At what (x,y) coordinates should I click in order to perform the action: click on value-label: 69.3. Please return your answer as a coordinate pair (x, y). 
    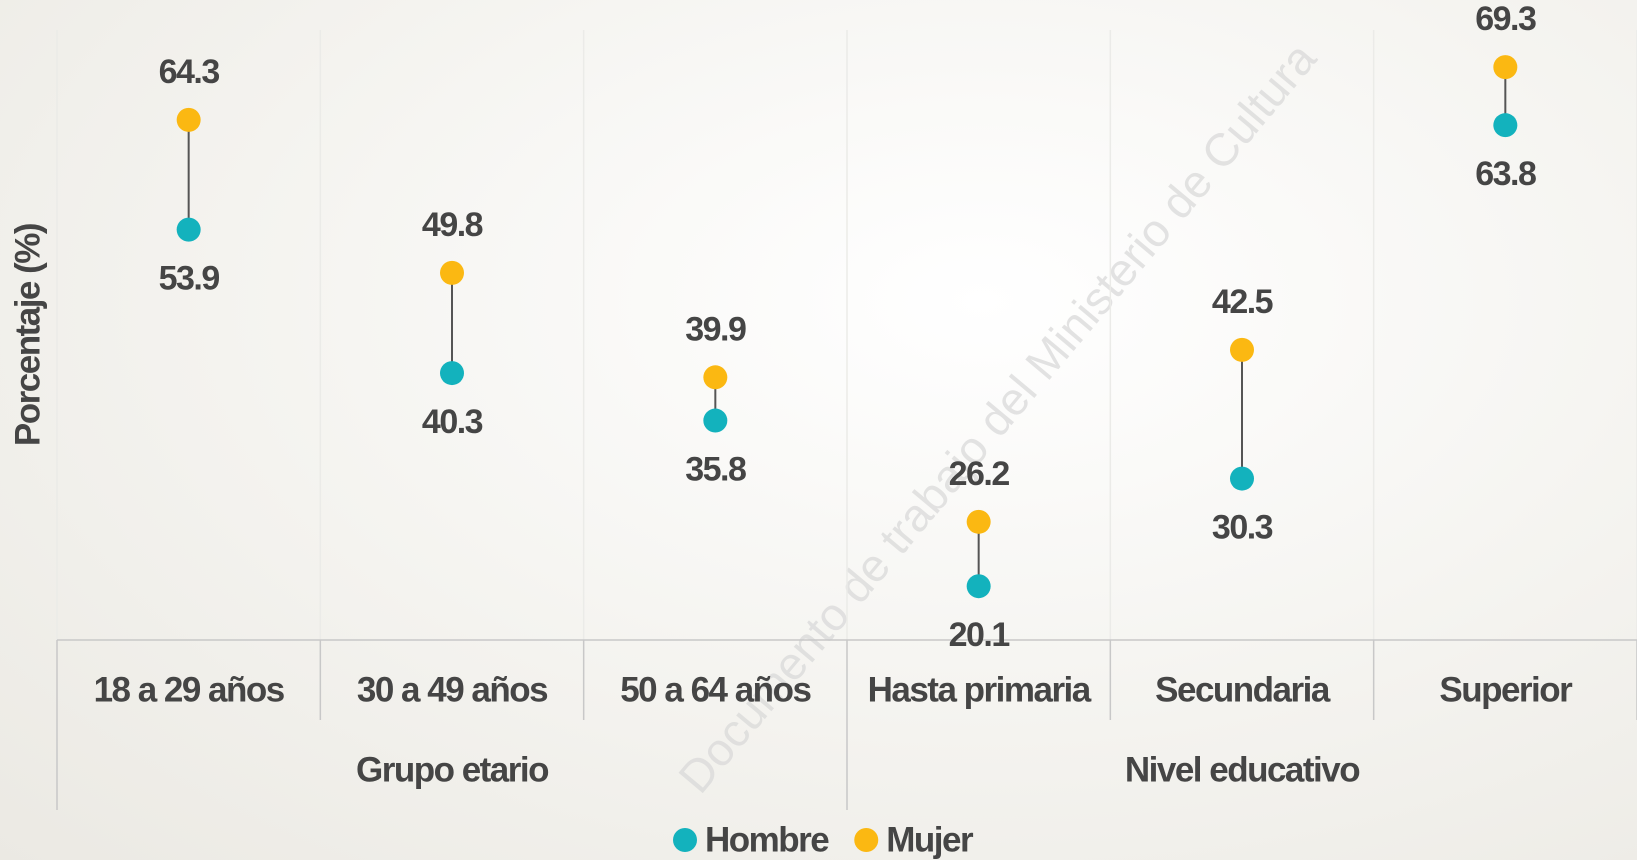
    Looking at the image, I should click on (1505, 19).